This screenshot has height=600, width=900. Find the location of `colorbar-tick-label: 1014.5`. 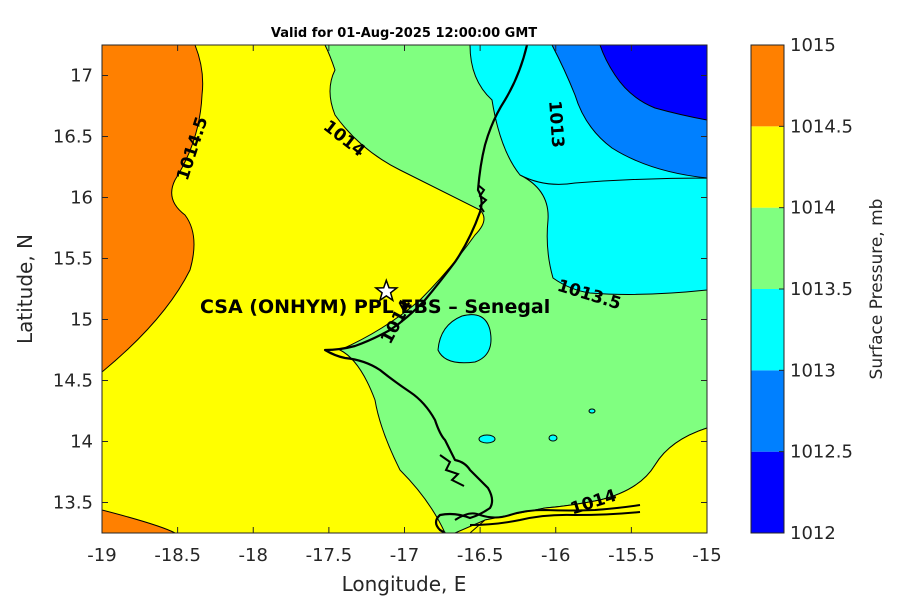

colorbar-tick-label: 1014.5 is located at coordinates (821, 126).